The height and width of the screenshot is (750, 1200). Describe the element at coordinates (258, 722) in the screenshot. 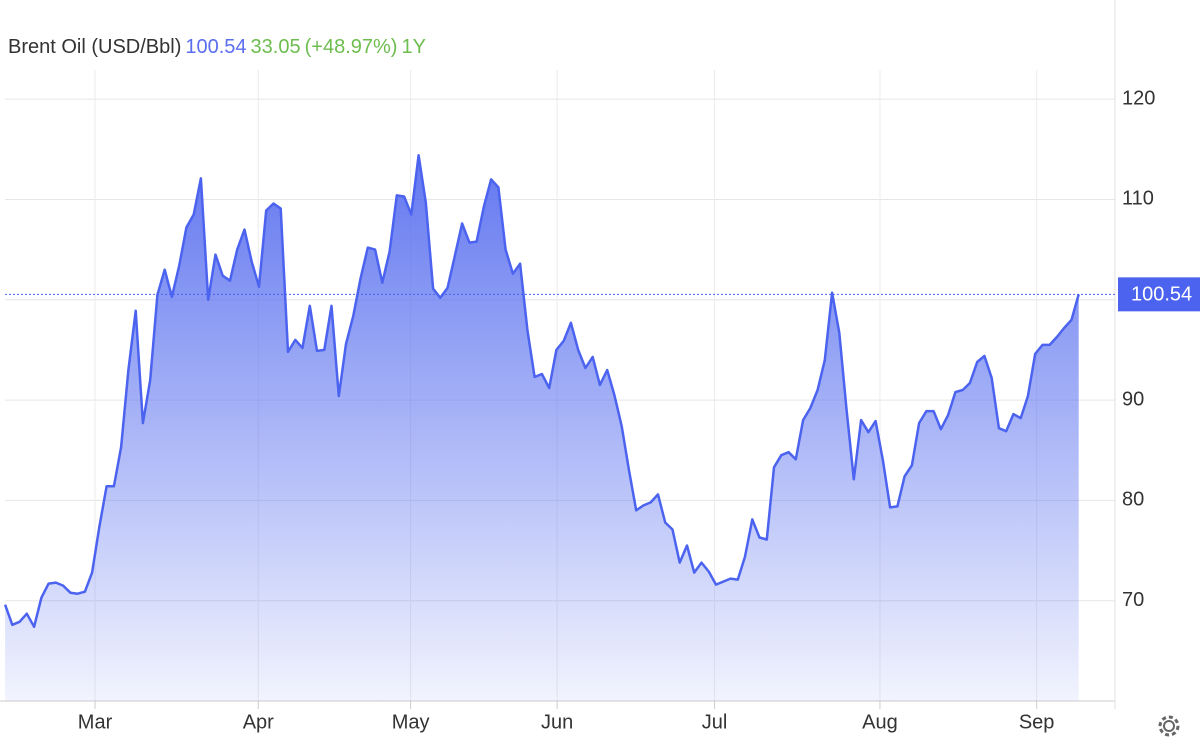

I see `x-tick-label: Apr` at that location.